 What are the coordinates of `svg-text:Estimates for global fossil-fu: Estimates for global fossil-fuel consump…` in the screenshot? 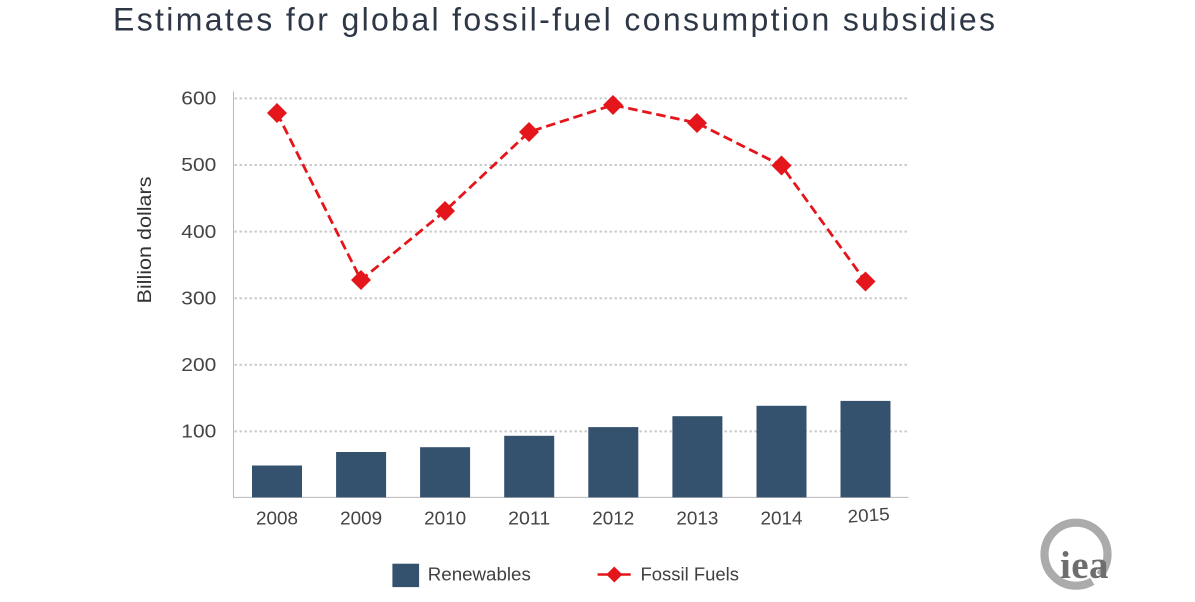 It's located at (554, 19).